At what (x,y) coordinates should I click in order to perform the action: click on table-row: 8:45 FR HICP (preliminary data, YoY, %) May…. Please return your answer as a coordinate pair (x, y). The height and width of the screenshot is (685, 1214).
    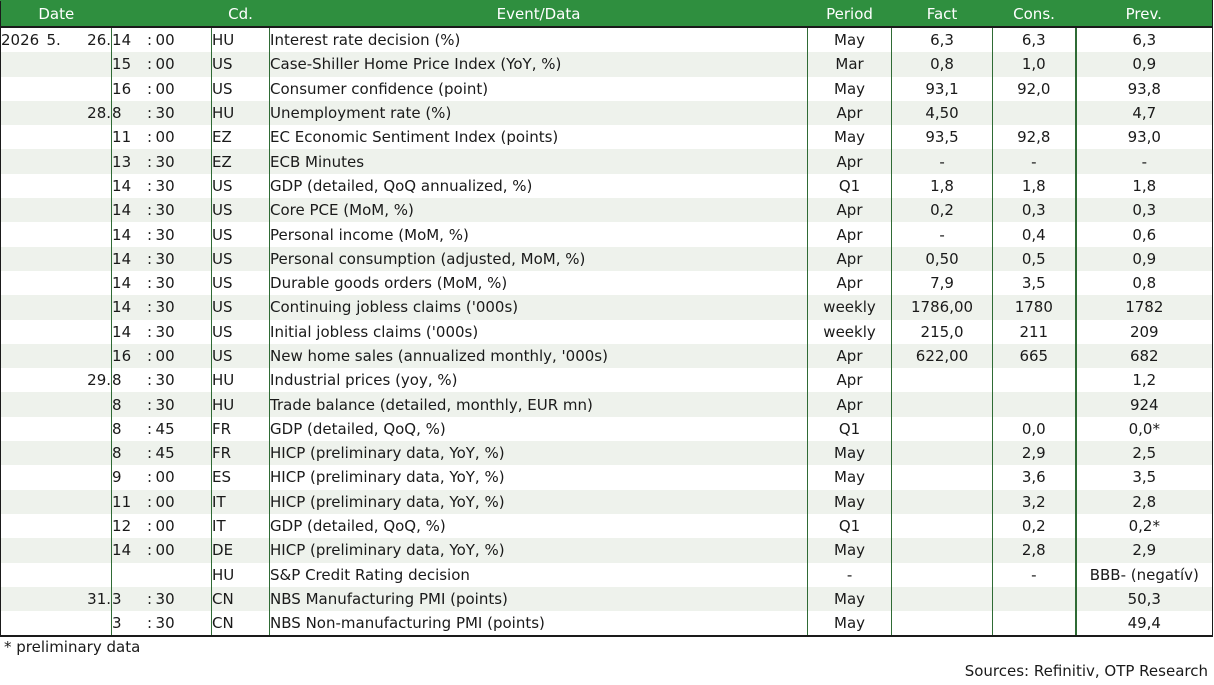
    Looking at the image, I should click on (607, 453).